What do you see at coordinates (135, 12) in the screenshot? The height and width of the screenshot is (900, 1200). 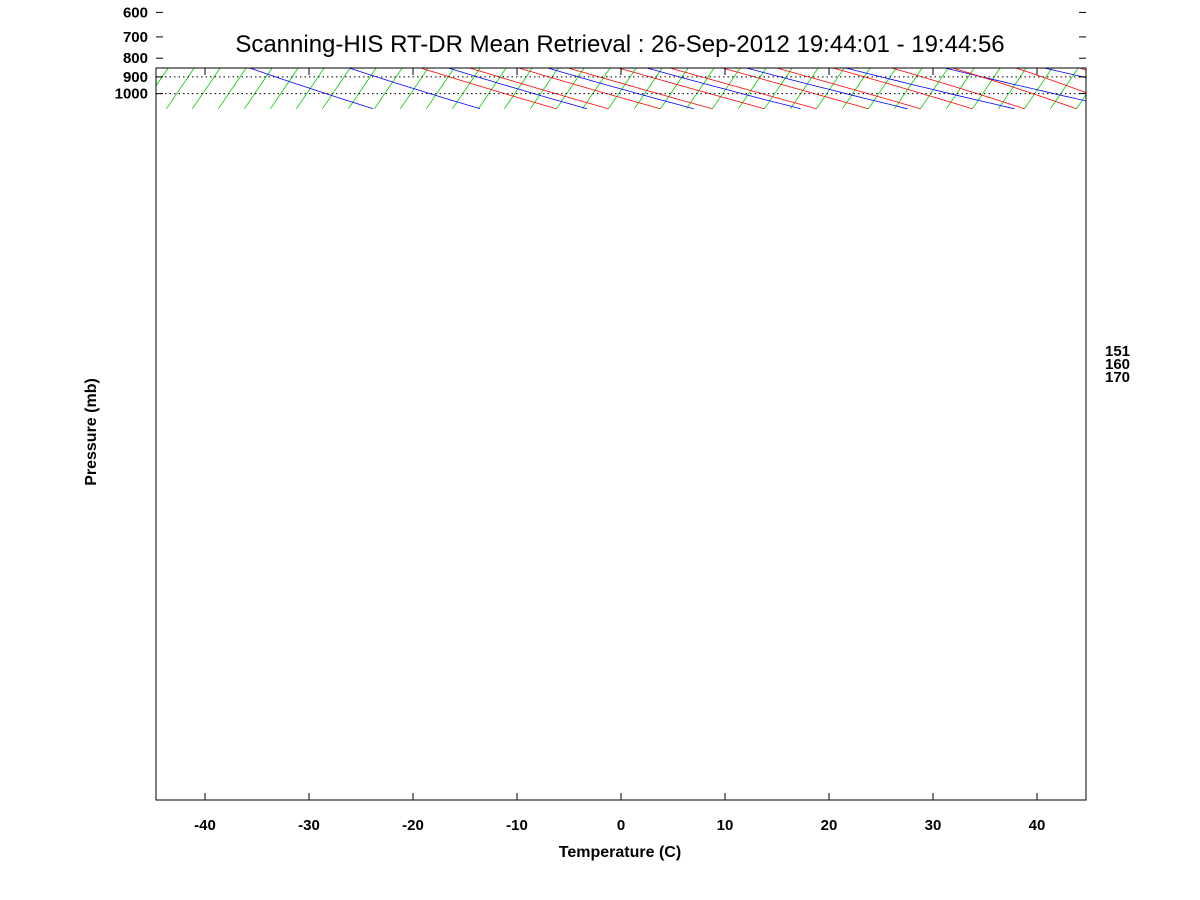 I see `y-tick-label: 600` at bounding box center [135, 12].